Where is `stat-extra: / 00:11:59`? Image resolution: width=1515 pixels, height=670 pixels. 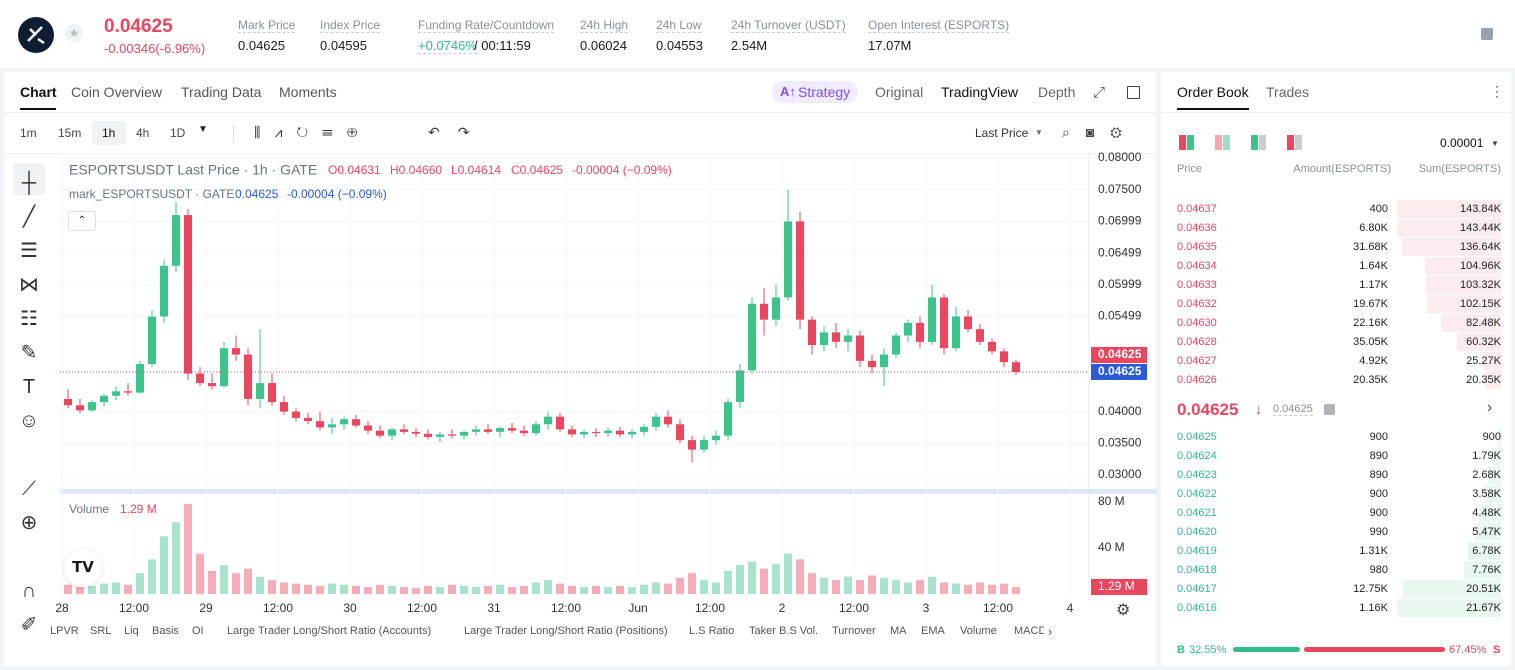 stat-extra: / 00:11:59 is located at coordinates (502, 45).